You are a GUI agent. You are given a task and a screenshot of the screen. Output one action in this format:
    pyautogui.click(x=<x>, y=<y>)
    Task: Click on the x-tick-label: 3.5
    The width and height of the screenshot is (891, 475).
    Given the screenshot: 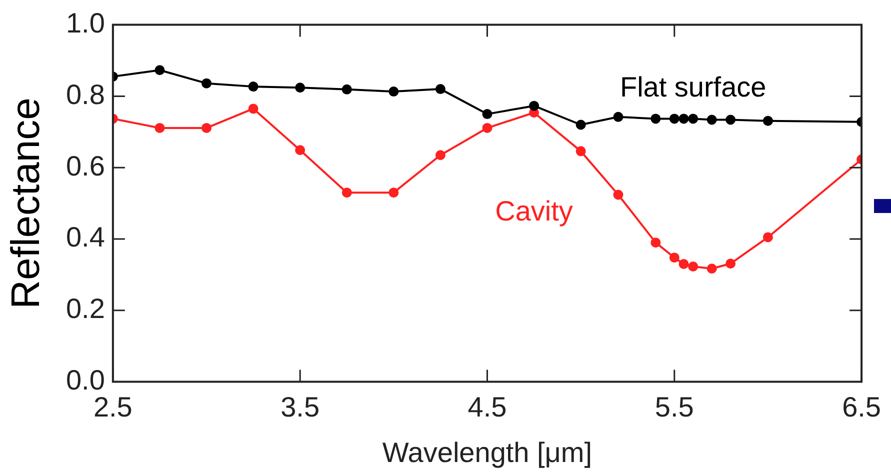 What is the action you would take?
    pyautogui.click(x=300, y=406)
    